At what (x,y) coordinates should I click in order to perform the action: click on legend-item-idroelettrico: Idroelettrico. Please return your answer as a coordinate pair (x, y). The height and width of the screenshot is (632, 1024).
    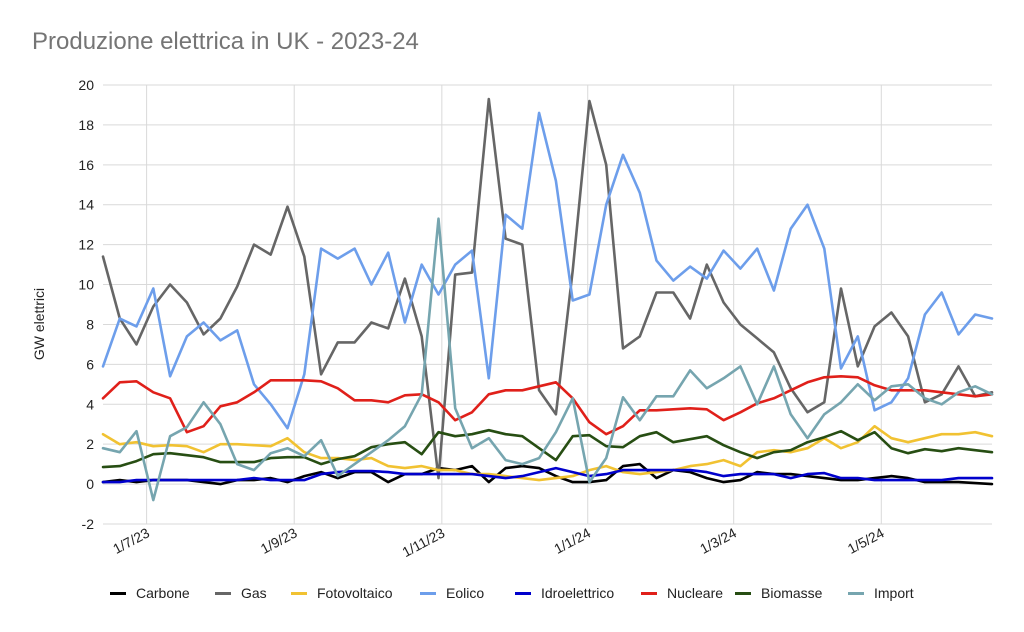
    Looking at the image, I should click on (564, 593).